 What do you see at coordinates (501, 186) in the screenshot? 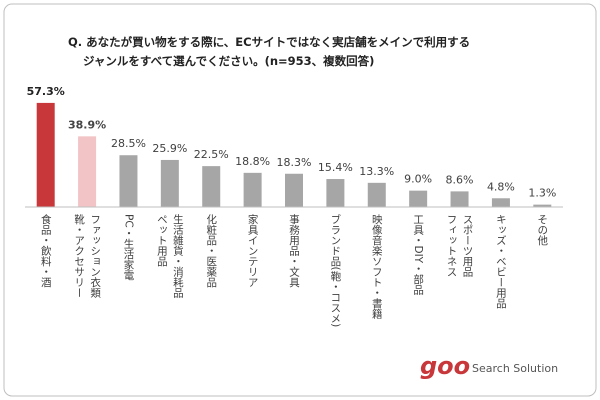
I see `value-label: 4.8%` at bounding box center [501, 186].